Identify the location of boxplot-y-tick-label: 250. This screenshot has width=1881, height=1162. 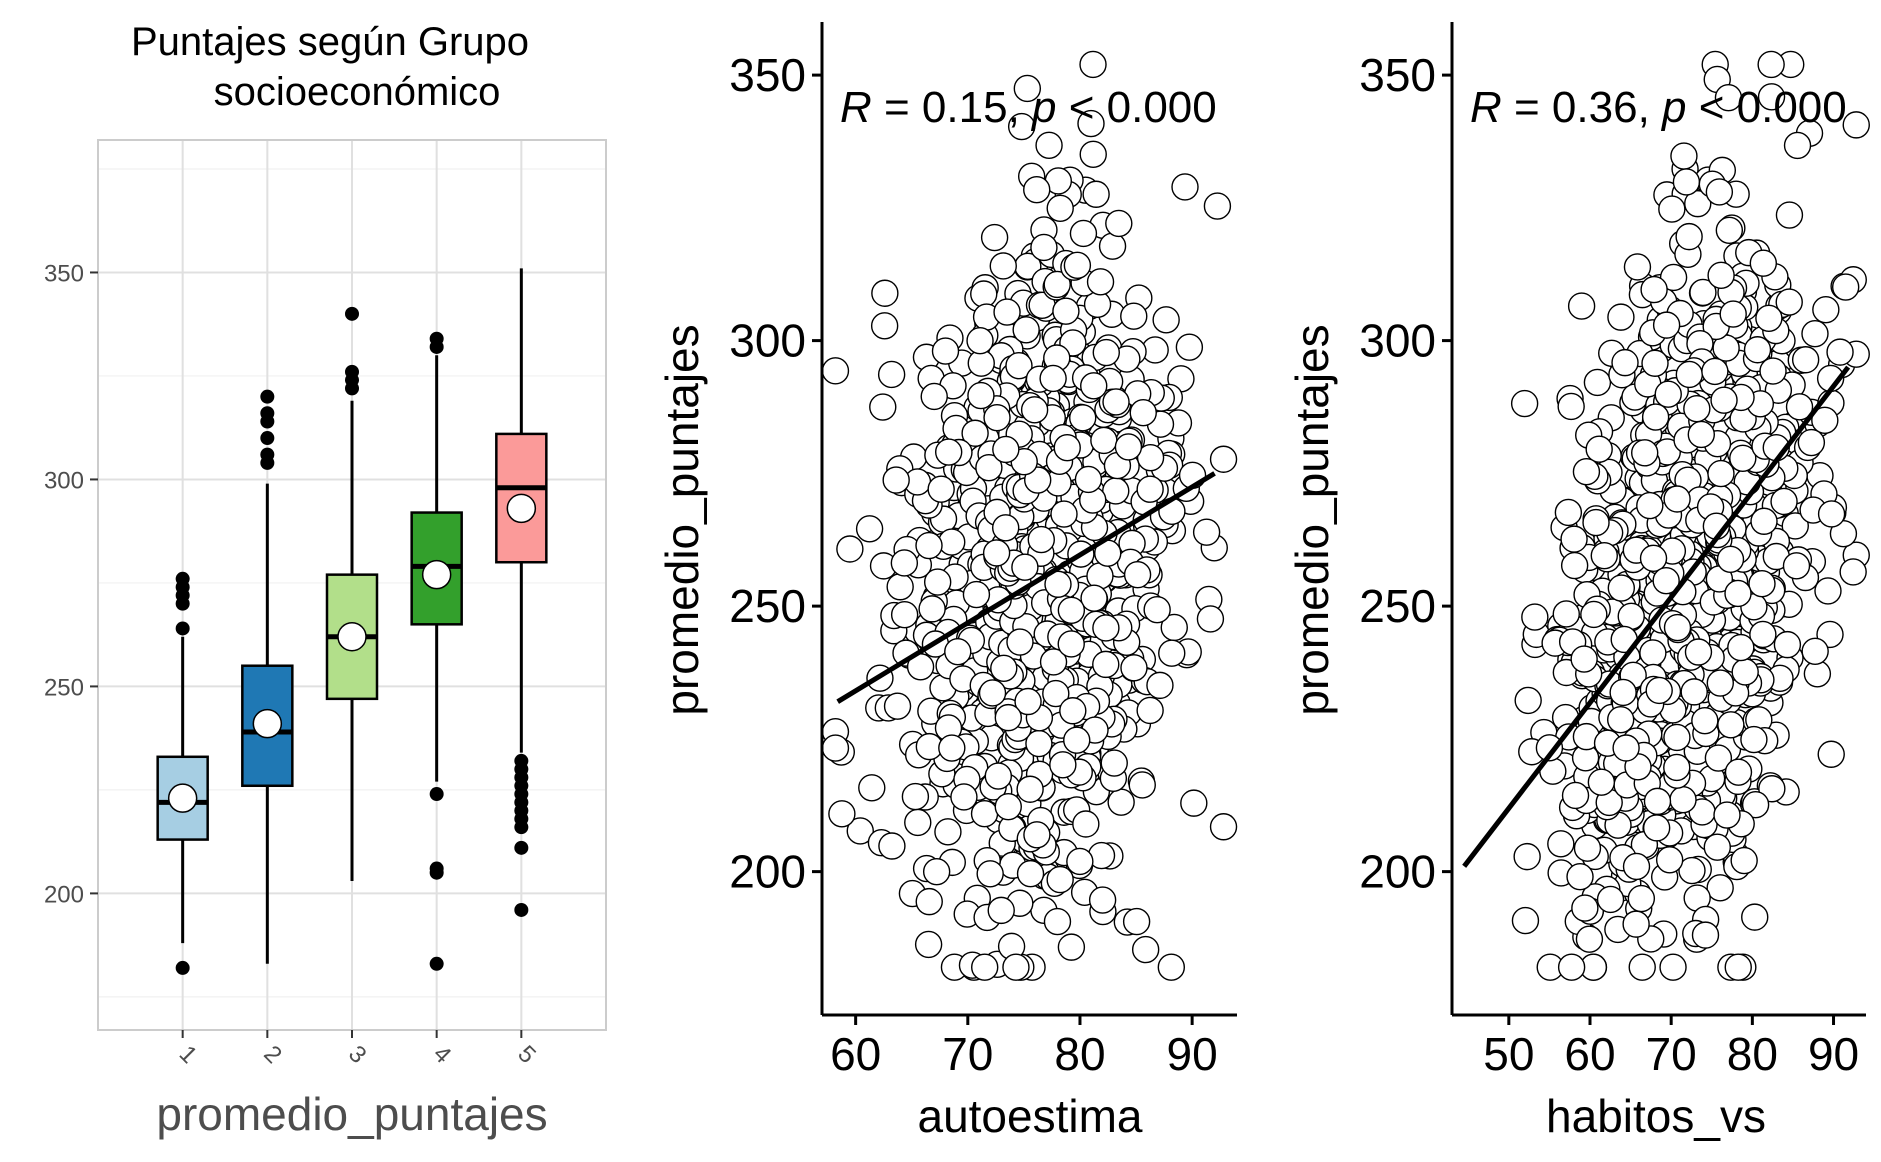
(64, 687).